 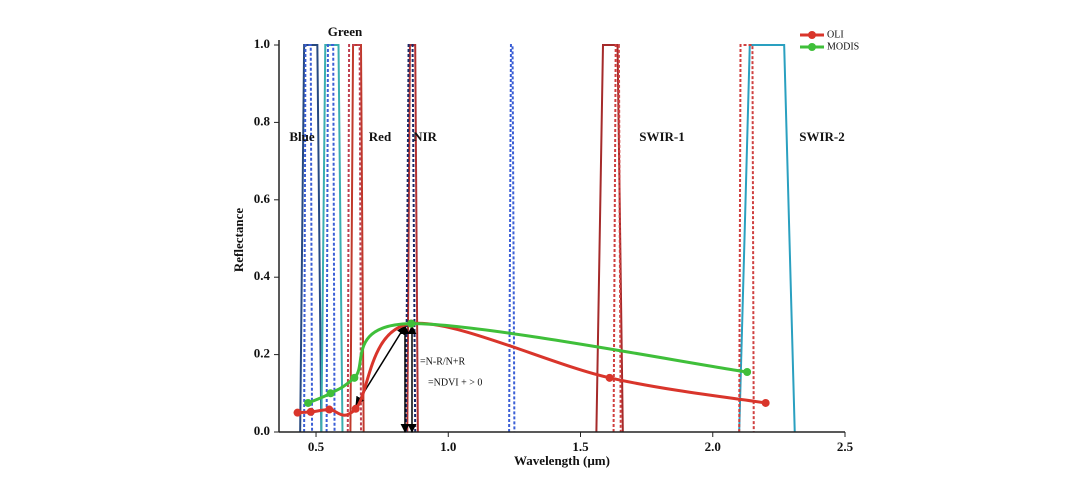 I want to click on band-label: Blue, so click(x=302, y=136).